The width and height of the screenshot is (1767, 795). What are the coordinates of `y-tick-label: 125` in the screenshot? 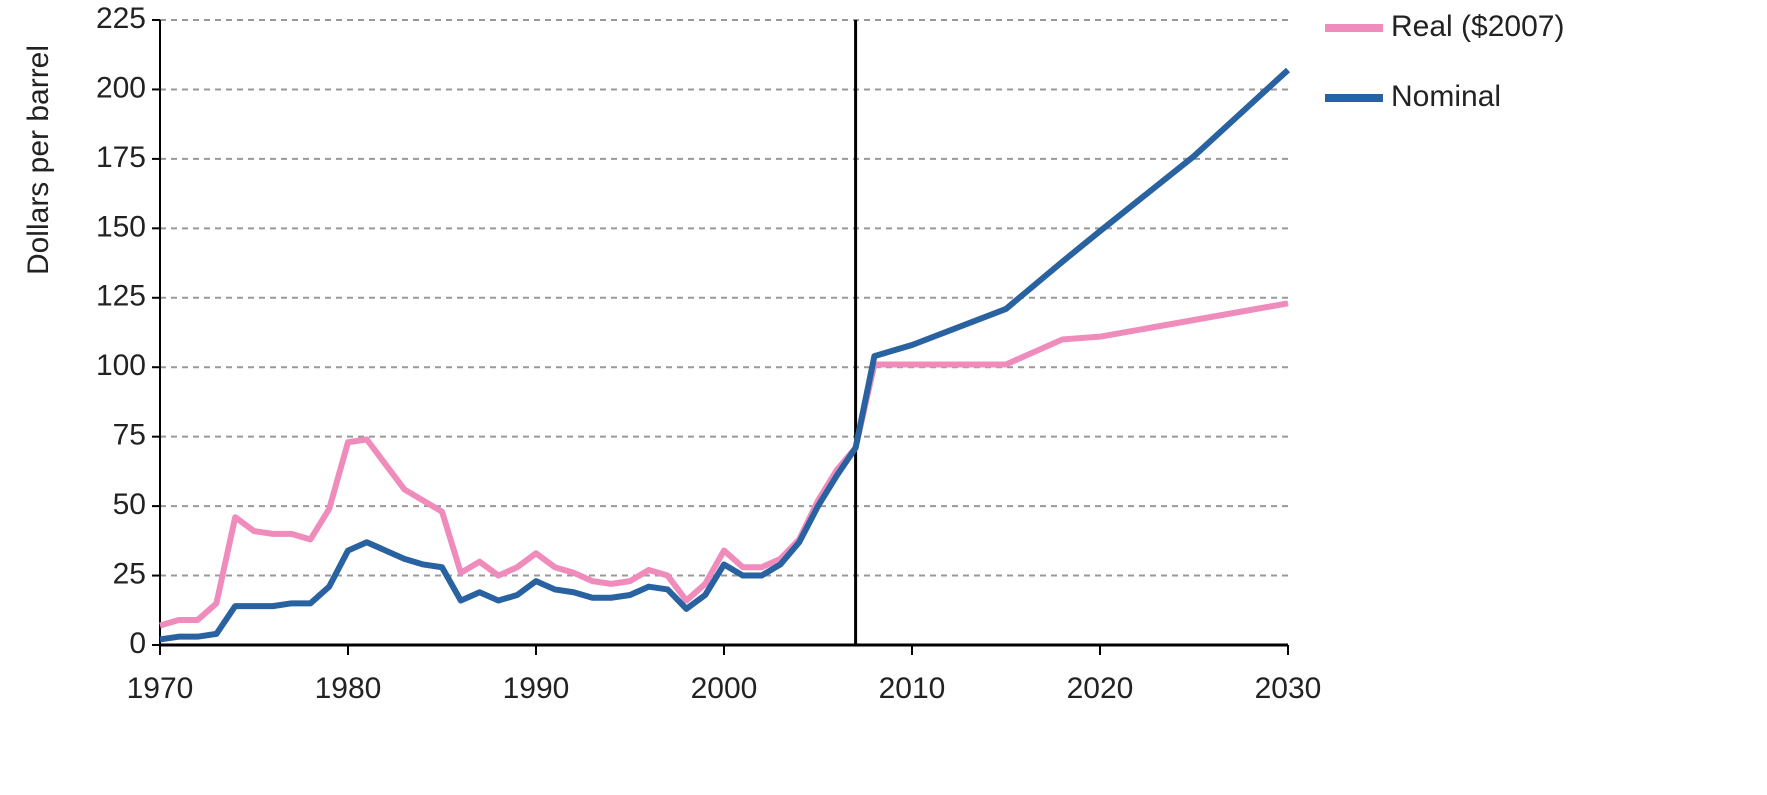 It's located at (121, 296).